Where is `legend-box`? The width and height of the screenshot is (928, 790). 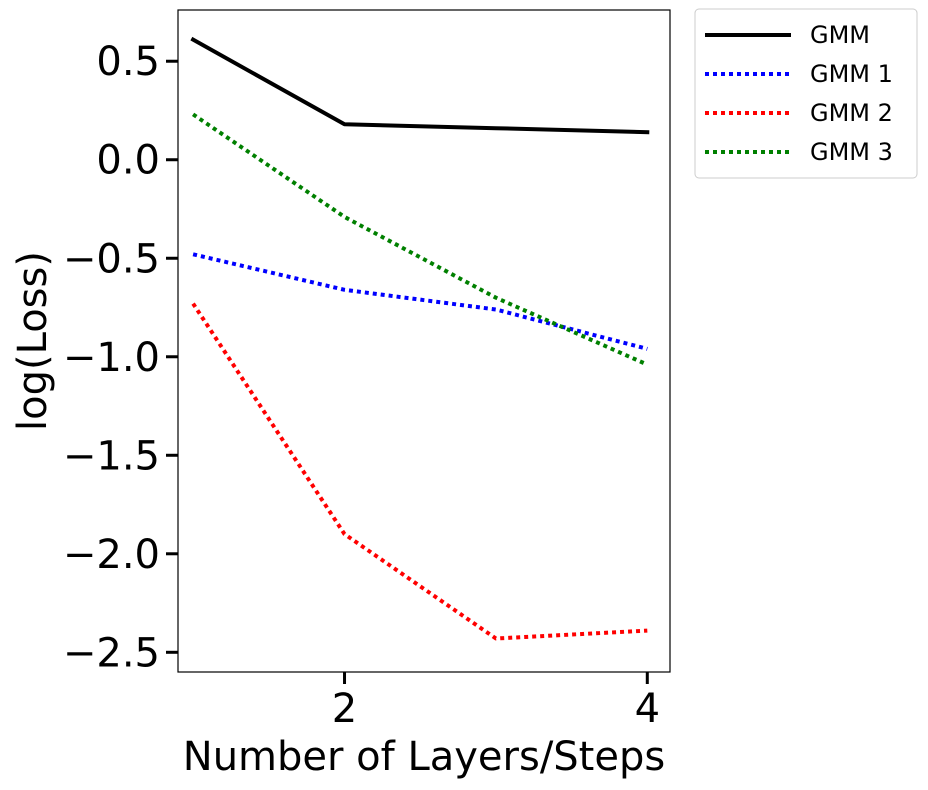
legend-box is located at coordinates (806, 93).